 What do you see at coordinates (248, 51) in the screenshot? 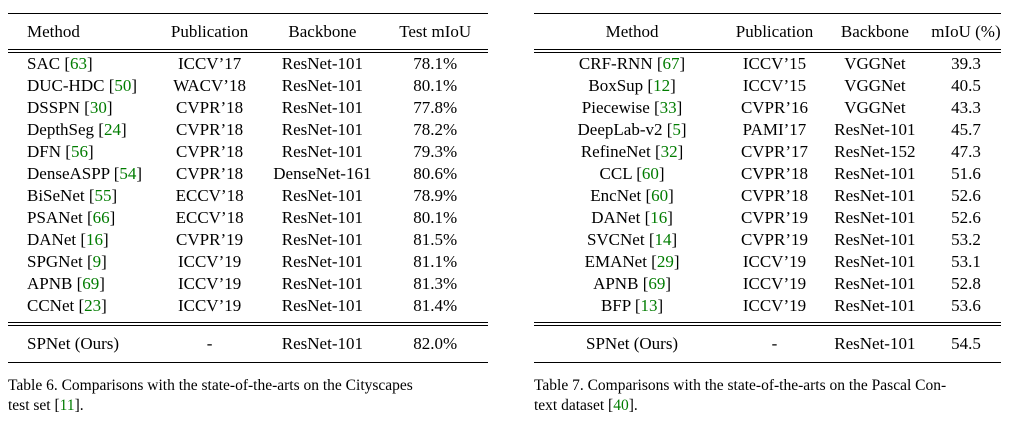
I see `header-double-rule` at bounding box center [248, 51].